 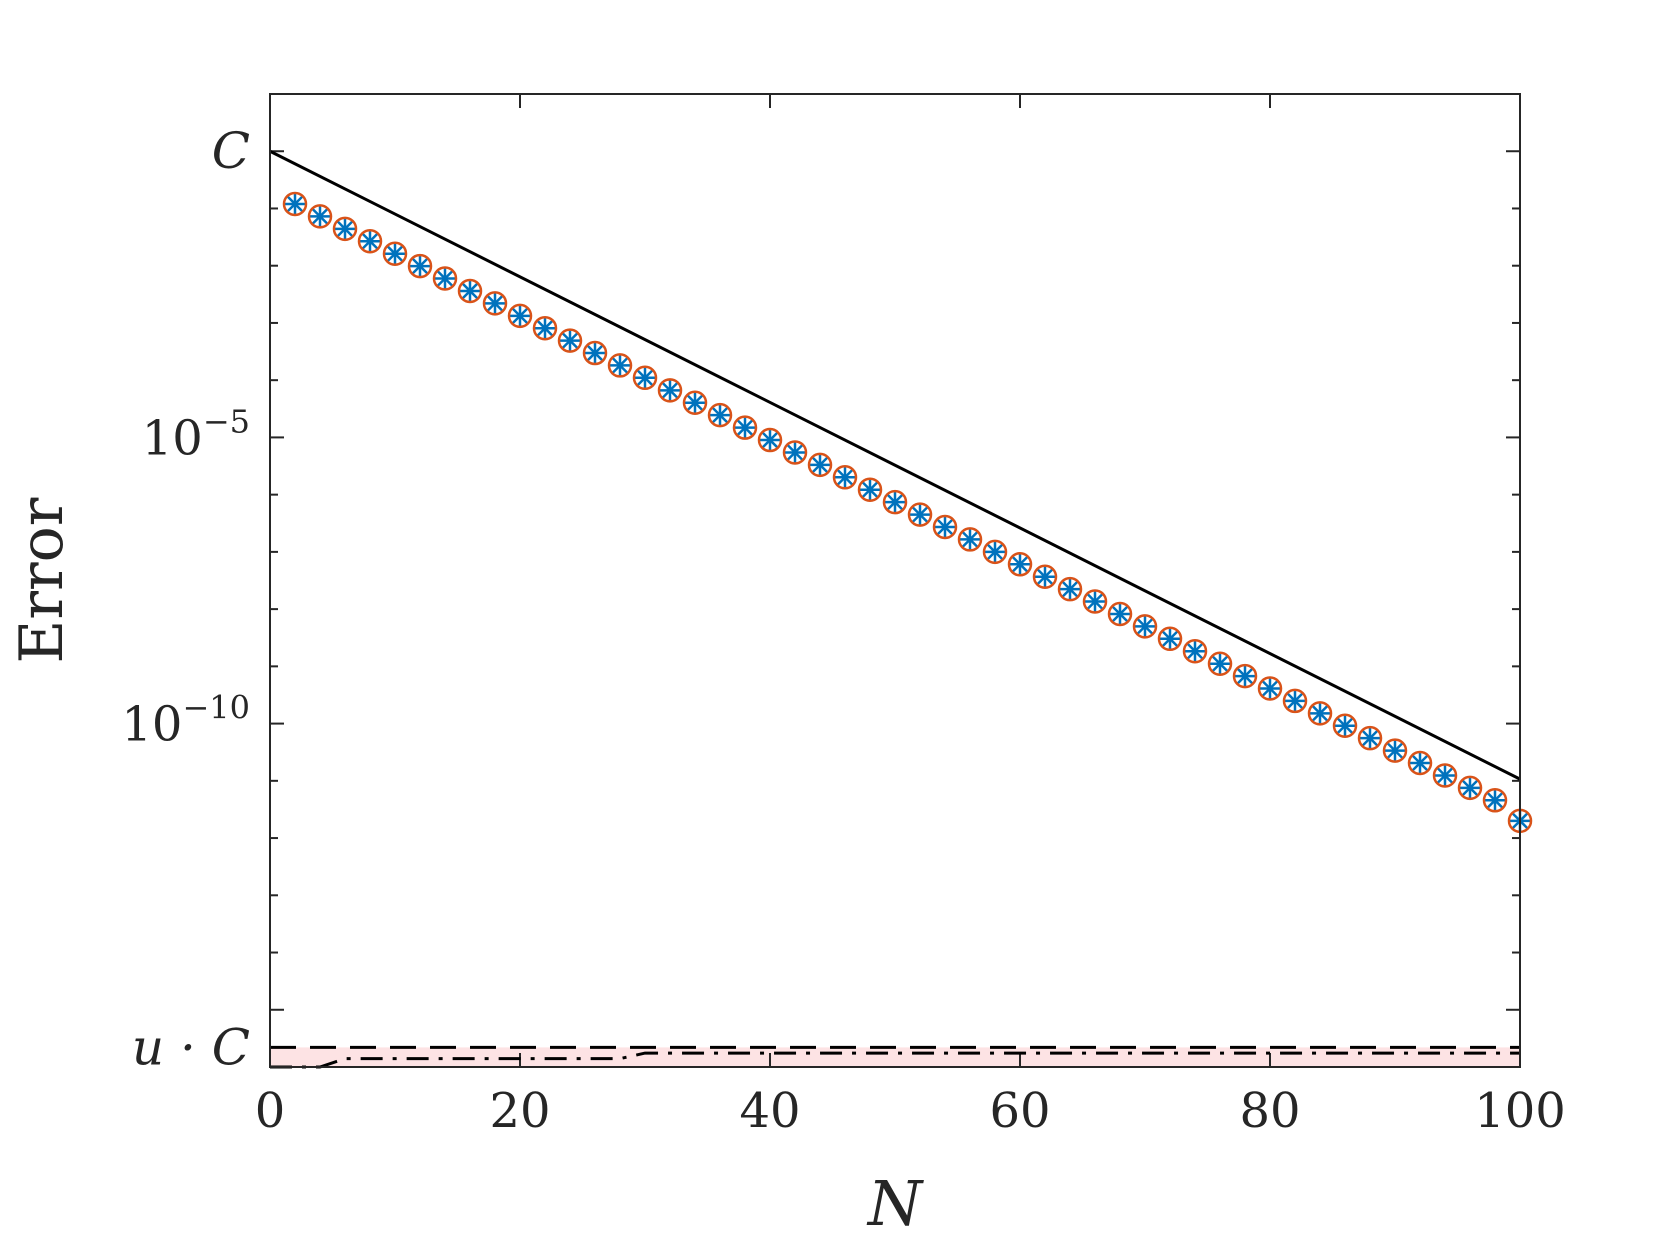 What do you see at coordinates (270, 1111) in the screenshot?
I see `x-tick-label: 0` at bounding box center [270, 1111].